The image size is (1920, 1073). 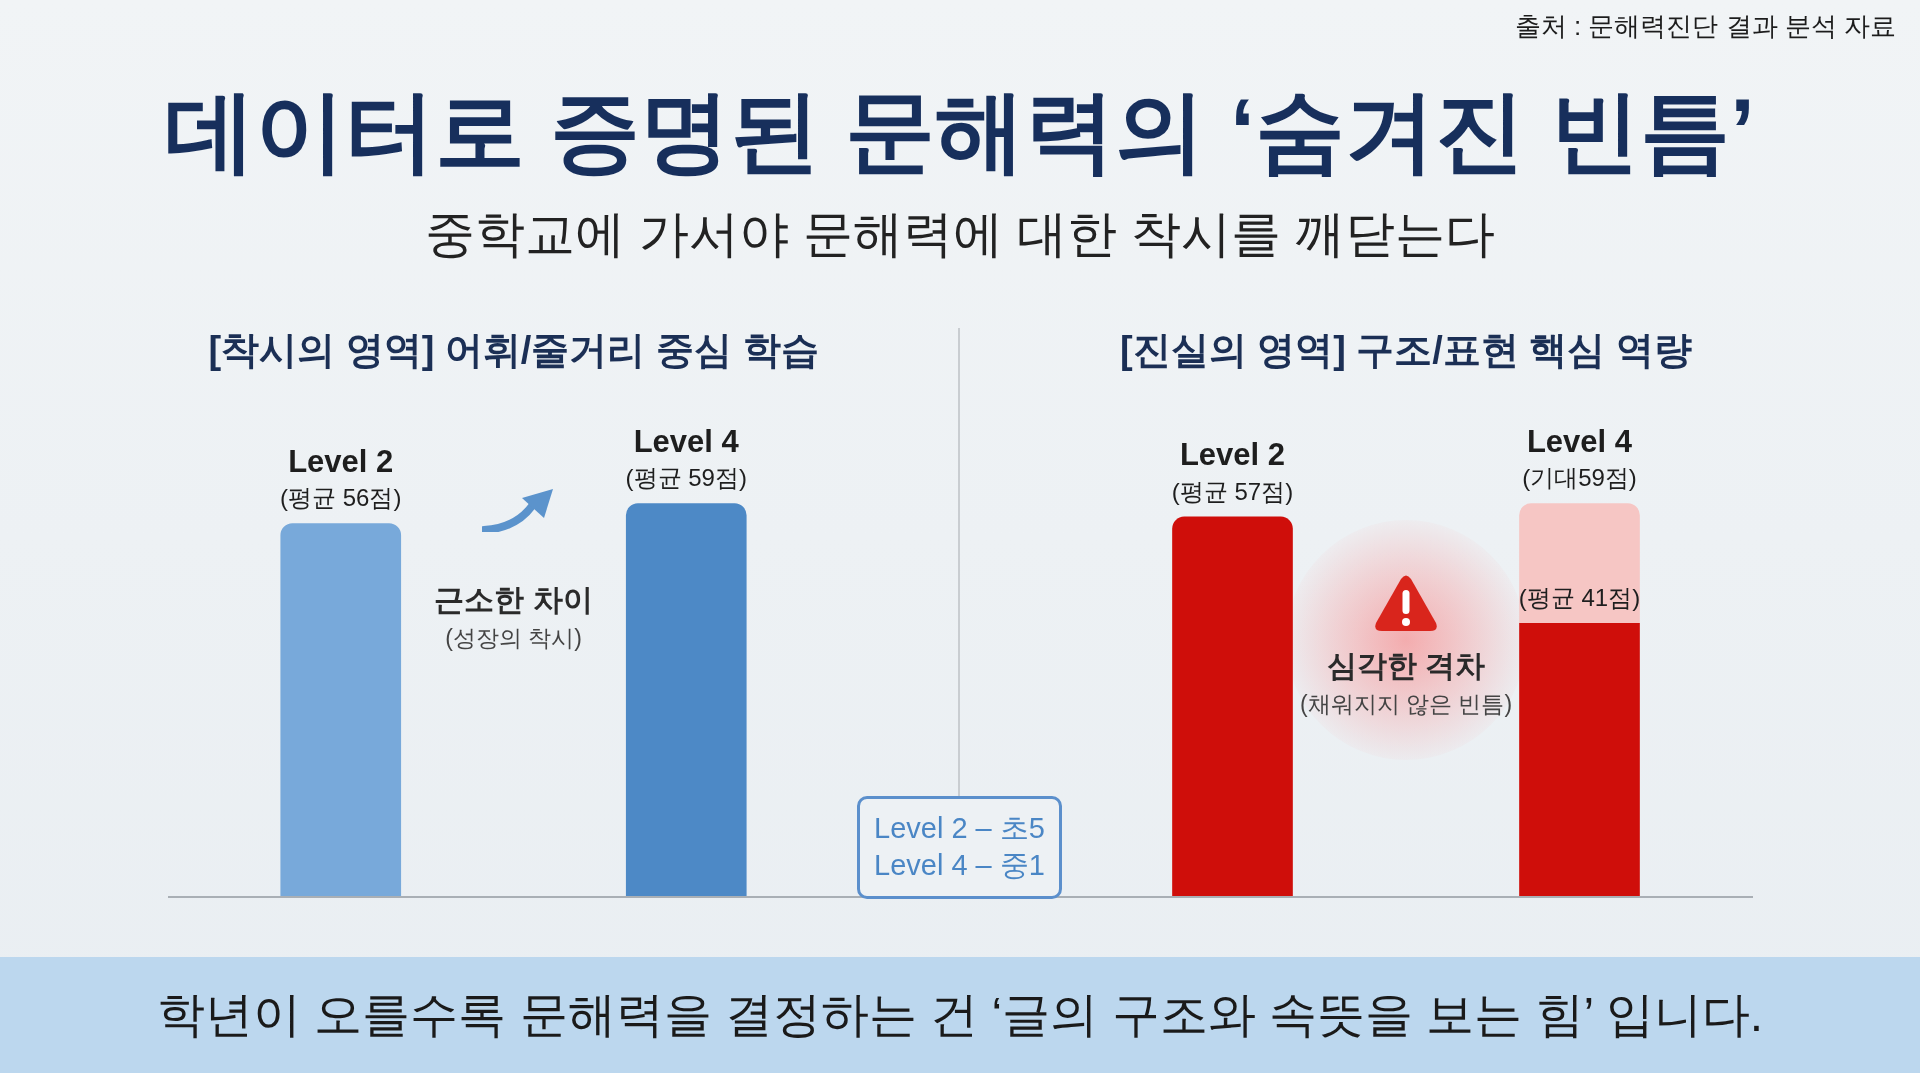 What do you see at coordinates (960, 131) in the screenshot?
I see `text: 데이터로 증명된 문해력의 ‘숨겨진 빈틈’` at bounding box center [960, 131].